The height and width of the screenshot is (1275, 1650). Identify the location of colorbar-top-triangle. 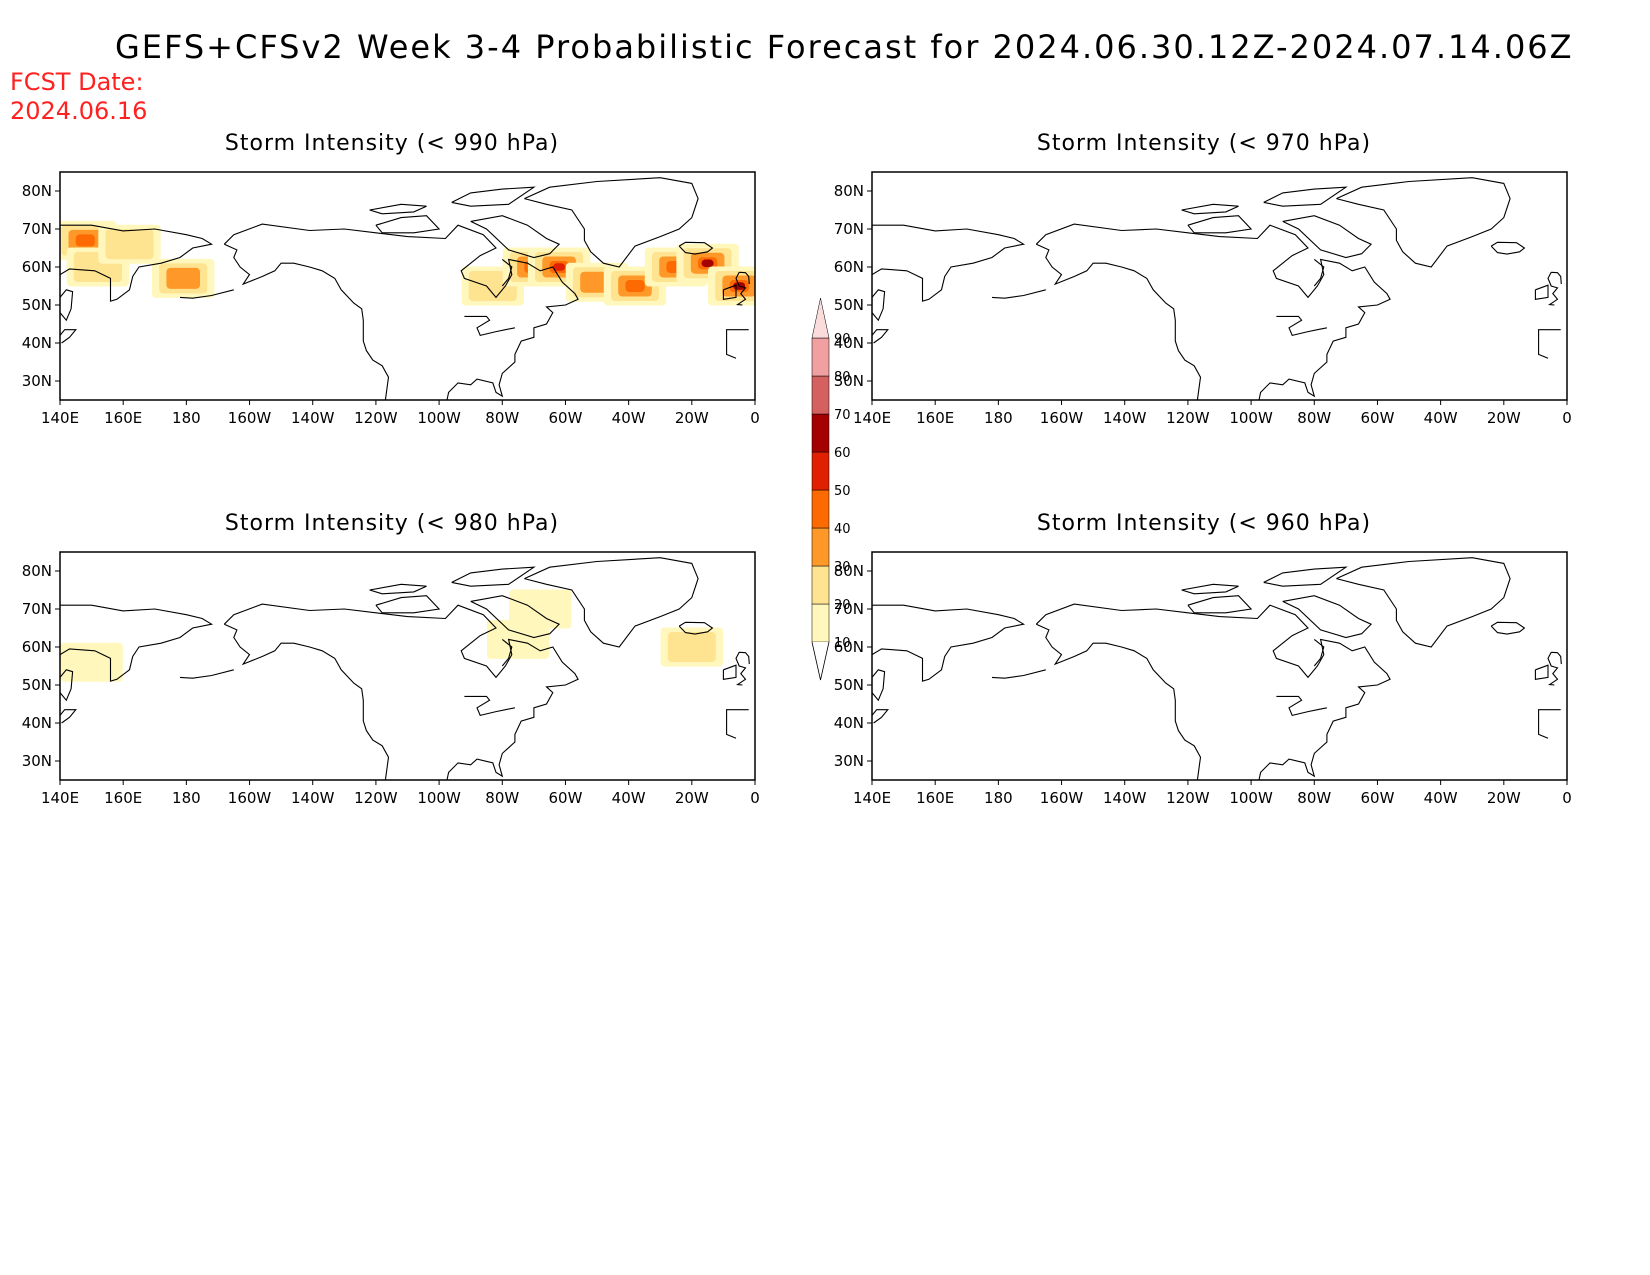
(820, 318).